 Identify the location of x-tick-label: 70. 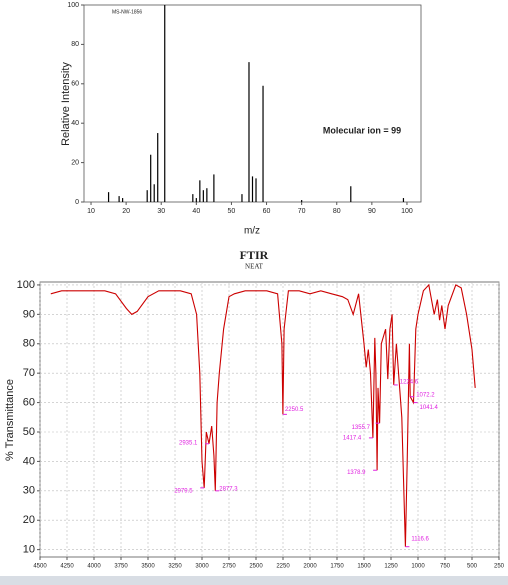
(302, 211).